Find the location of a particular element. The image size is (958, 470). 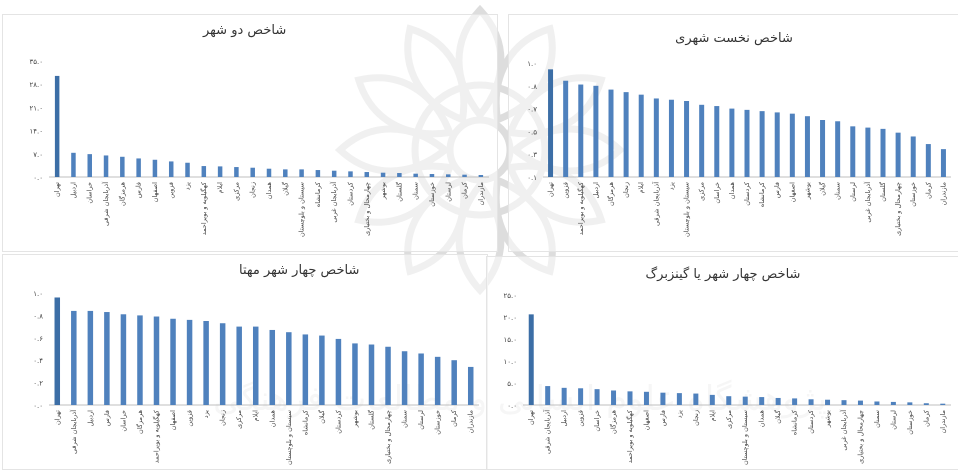

y-tick-label: ۳۵.۰ is located at coordinates (36, 62).